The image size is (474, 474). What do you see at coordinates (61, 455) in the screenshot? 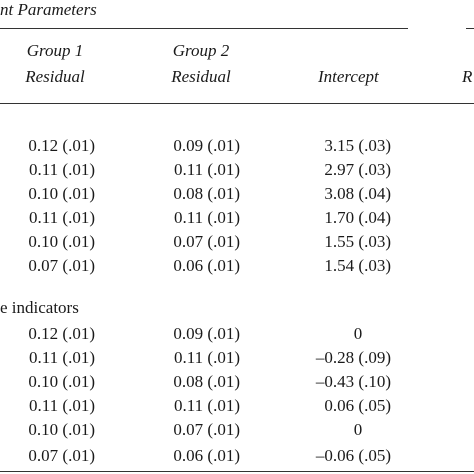
I see `s2-row6-g1: 0.07 (.01)` at bounding box center [61, 455].